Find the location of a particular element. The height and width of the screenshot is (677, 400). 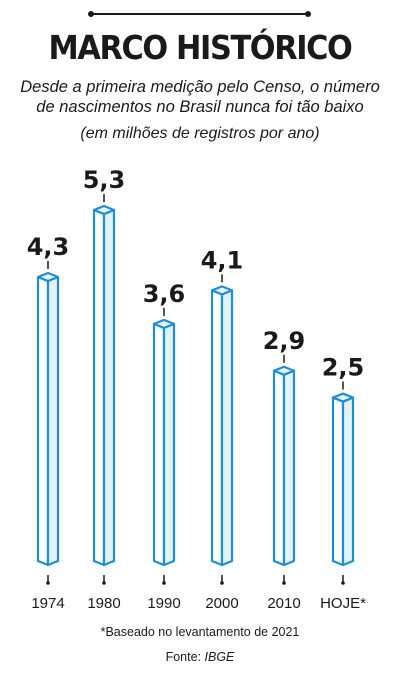

bar-2000-right-face is located at coordinates (227, 428).